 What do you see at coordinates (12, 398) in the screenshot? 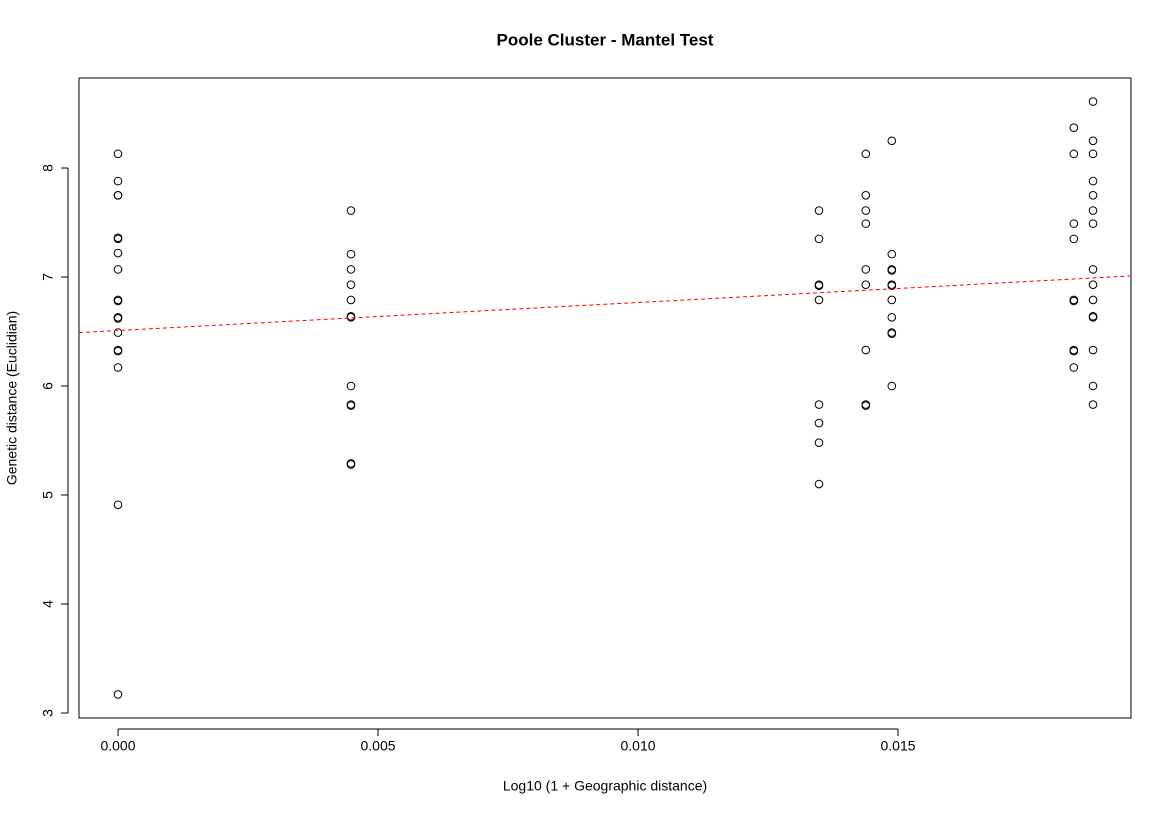
I see `y-axis-label: Genetic distance (Euclidian)` at bounding box center [12, 398].